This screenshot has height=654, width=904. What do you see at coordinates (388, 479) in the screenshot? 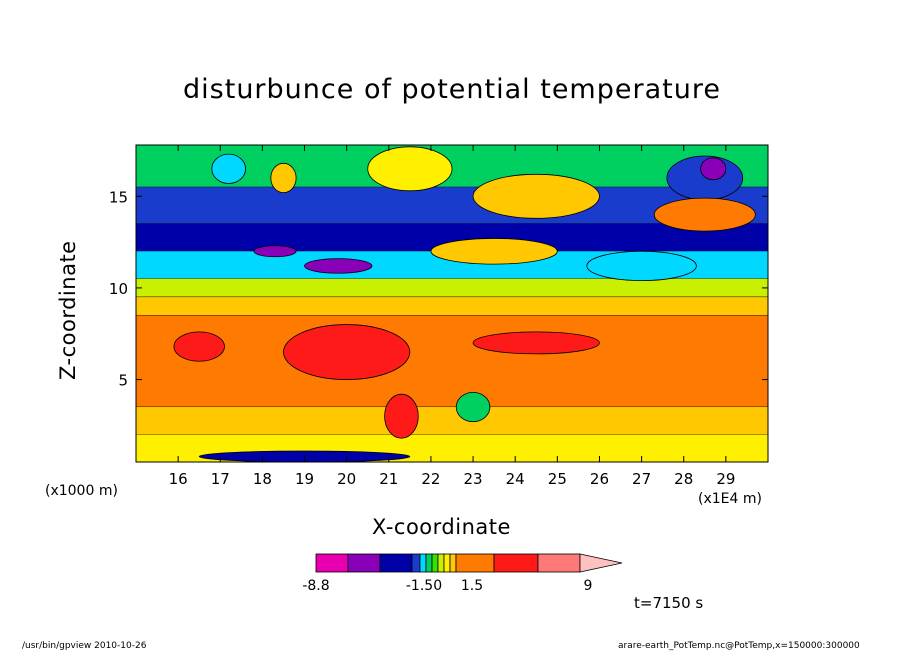
I see `x-tick-label: 21` at bounding box center [388, 479].